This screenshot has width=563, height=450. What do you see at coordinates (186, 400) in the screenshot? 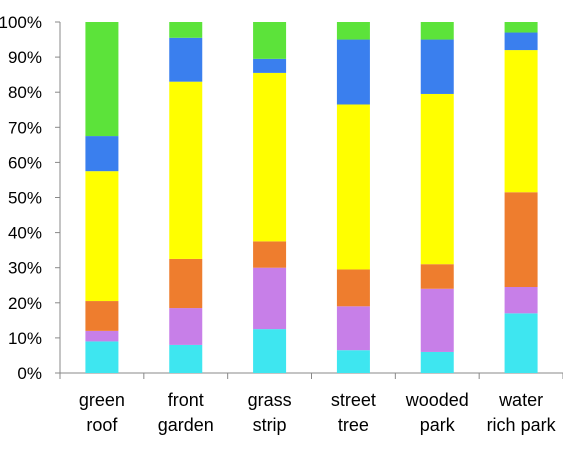
I see `category-label: front` at bounding box center [186, 400].